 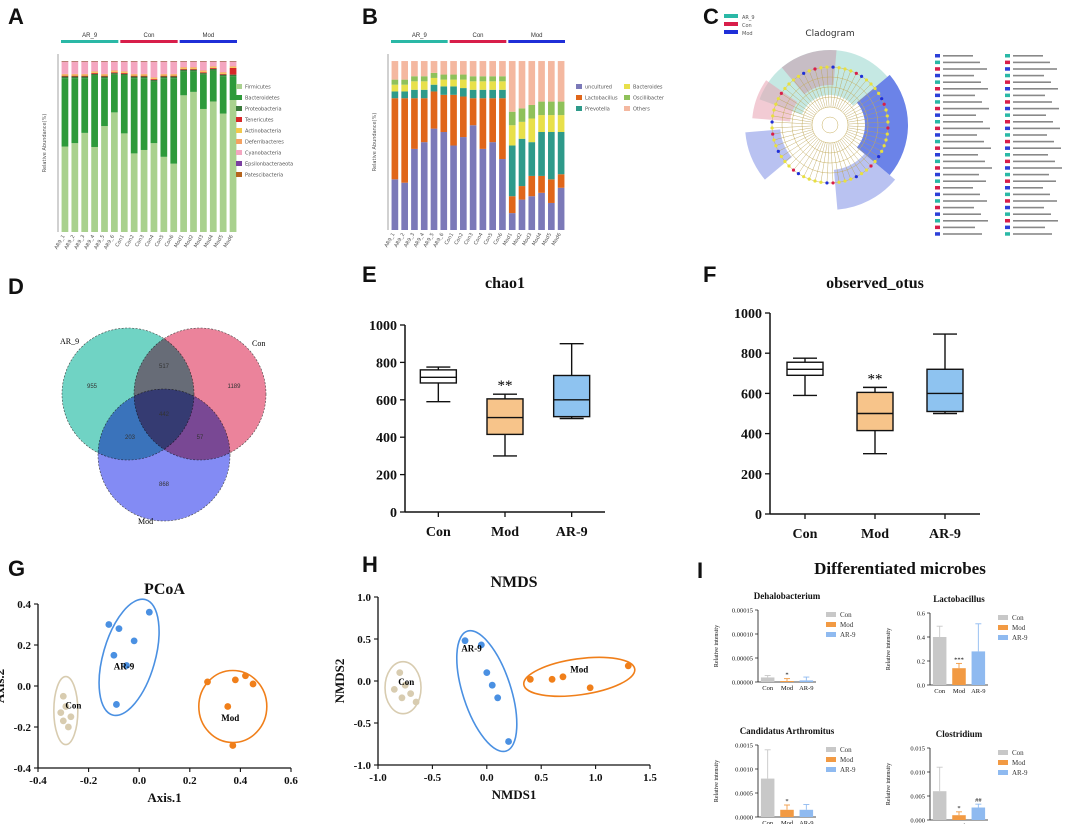 I want to click on sample-tick-label: Con3, so click(x=469, y=239).